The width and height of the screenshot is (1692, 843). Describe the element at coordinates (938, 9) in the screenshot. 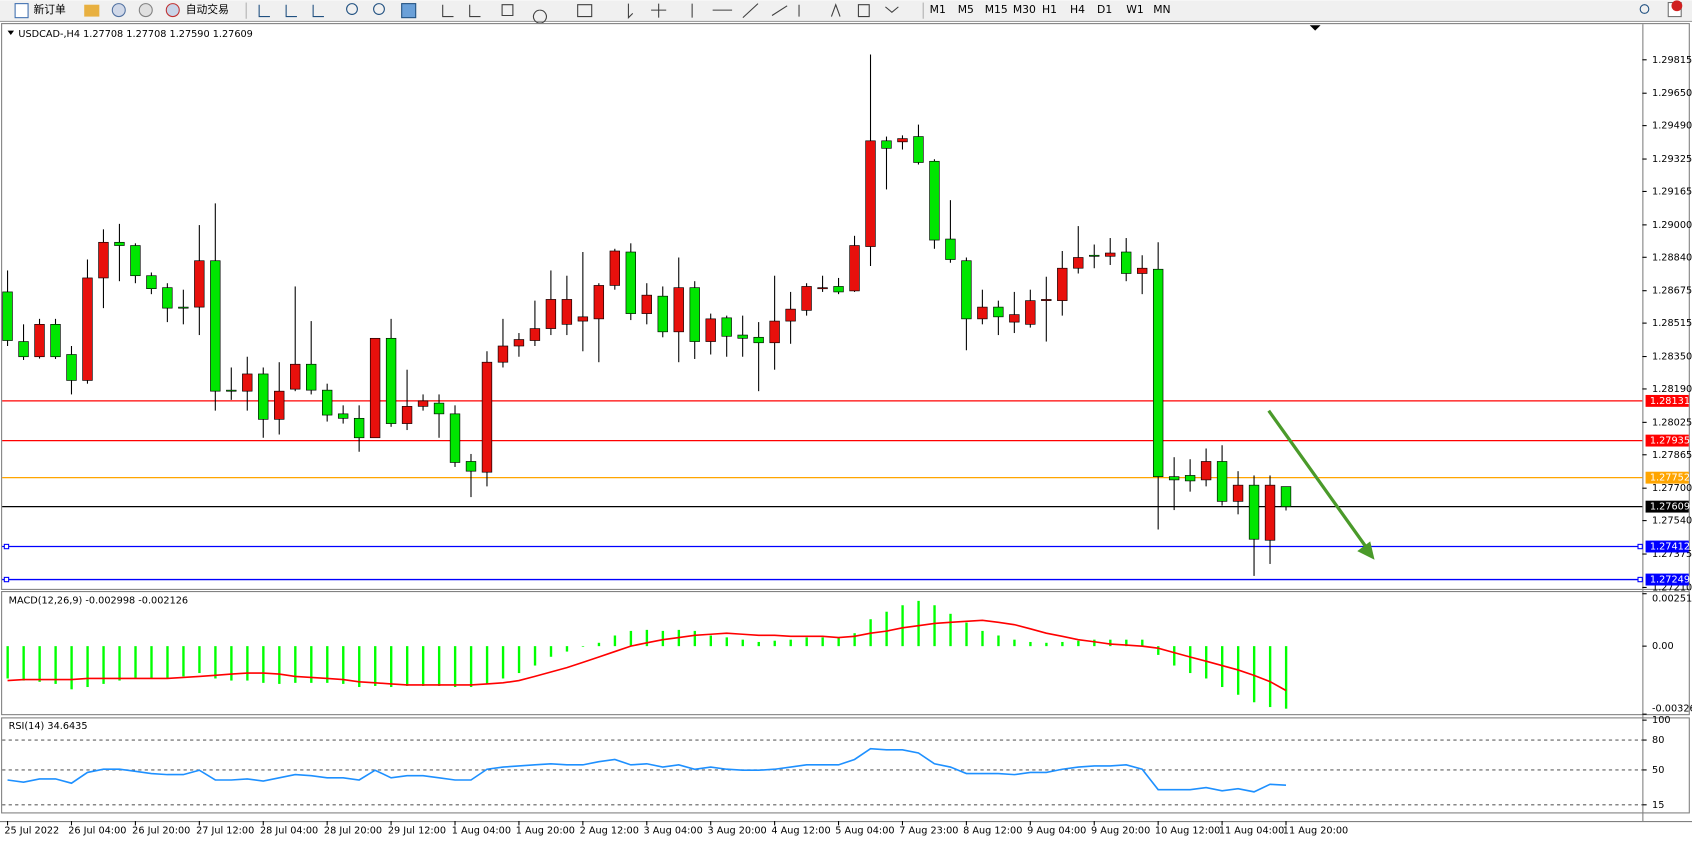

I see `timeframe-button: M1` at that location.